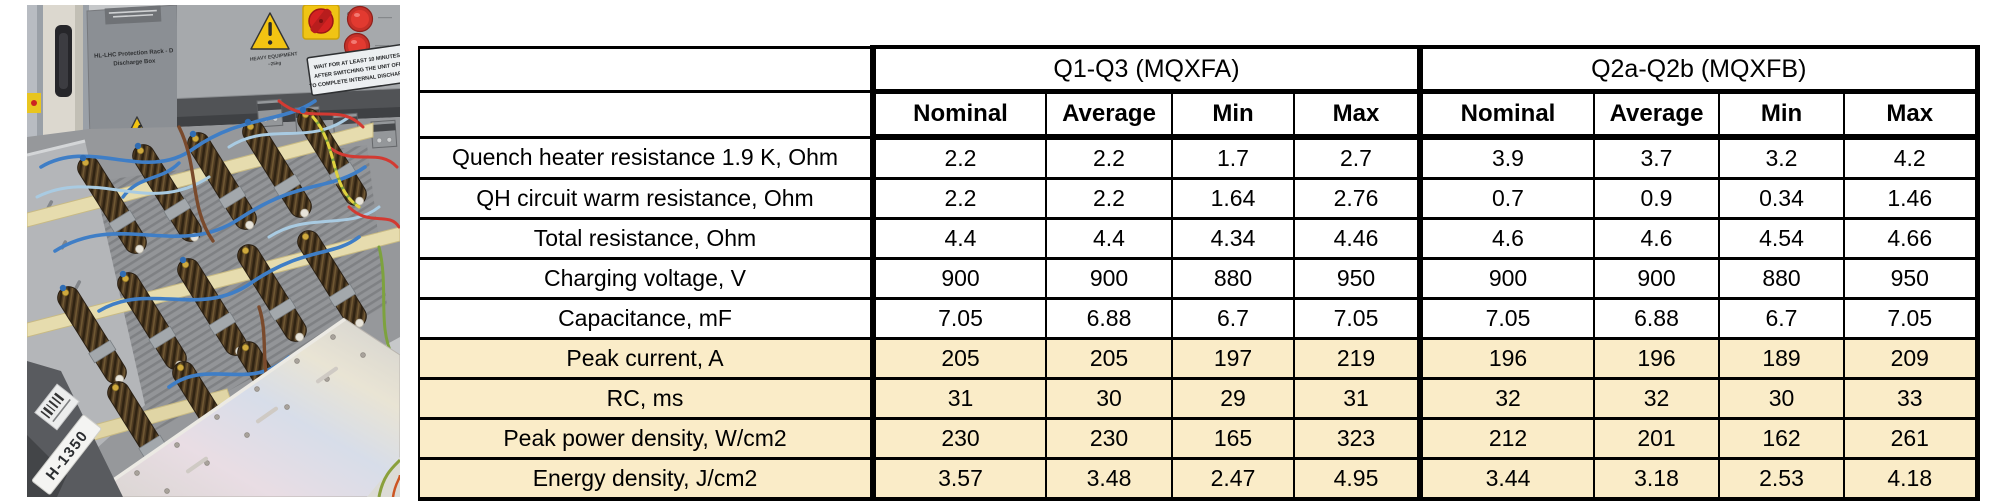 The width and height of the screenshot is (2000, 501). What do you see at coordinates (274, 59) in the screenshot?
I see `heavy-equipment-label: HEAVY EQUIPMENT ~25kg` at bounding box center [274, 59].